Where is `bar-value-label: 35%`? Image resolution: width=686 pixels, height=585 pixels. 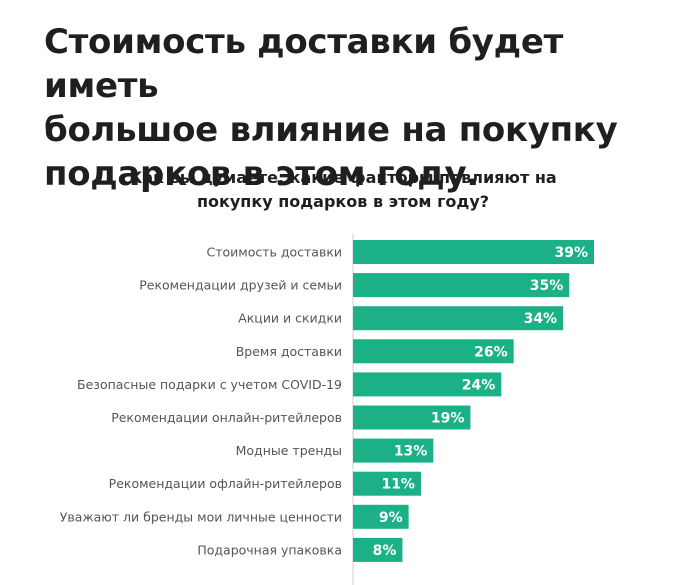 bar-value-label: 35% is located at coordinates (547, 286).